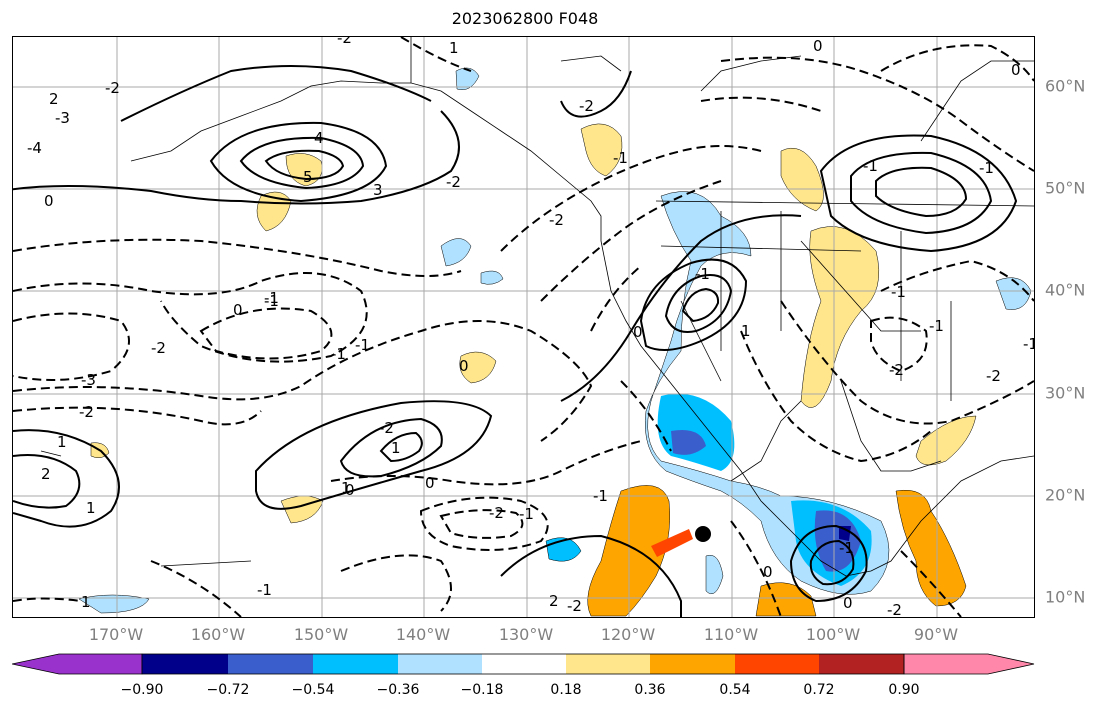  Describe the element at coordinates (1065, 188) in the screenshot. I see `lat-label: 50°N` at that location.